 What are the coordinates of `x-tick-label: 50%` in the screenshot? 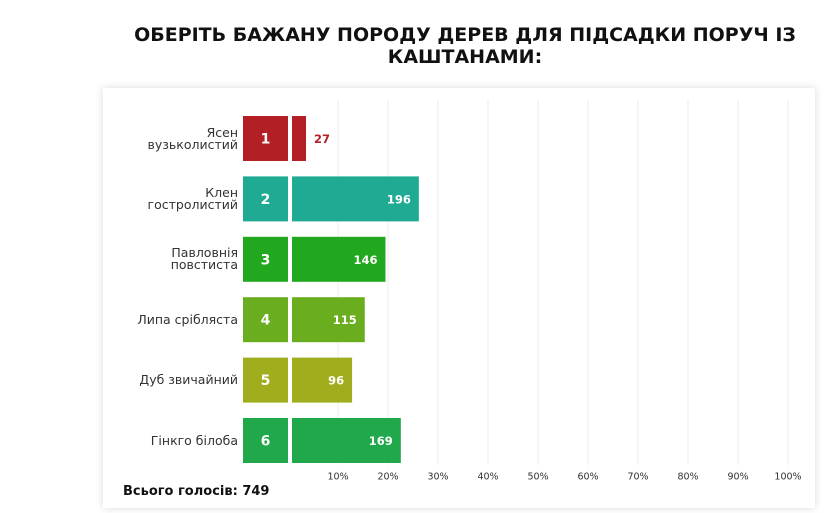 It's located at (537, 477).